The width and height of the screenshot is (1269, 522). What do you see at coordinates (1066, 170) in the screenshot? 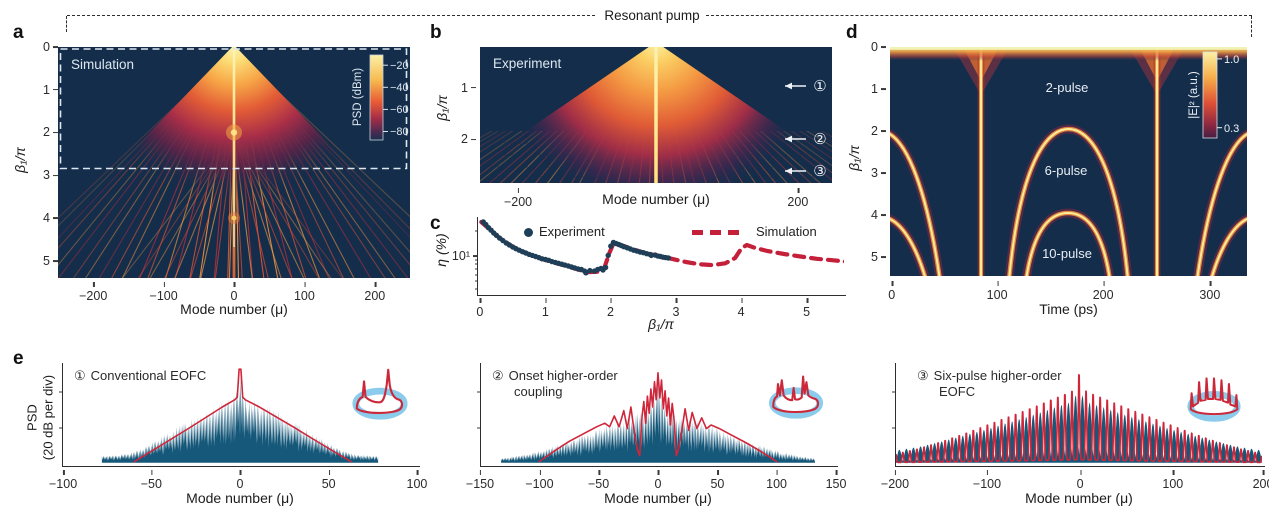
I see `region-label-6pulse: 6-pulse` at bounding box center [1066, 170].